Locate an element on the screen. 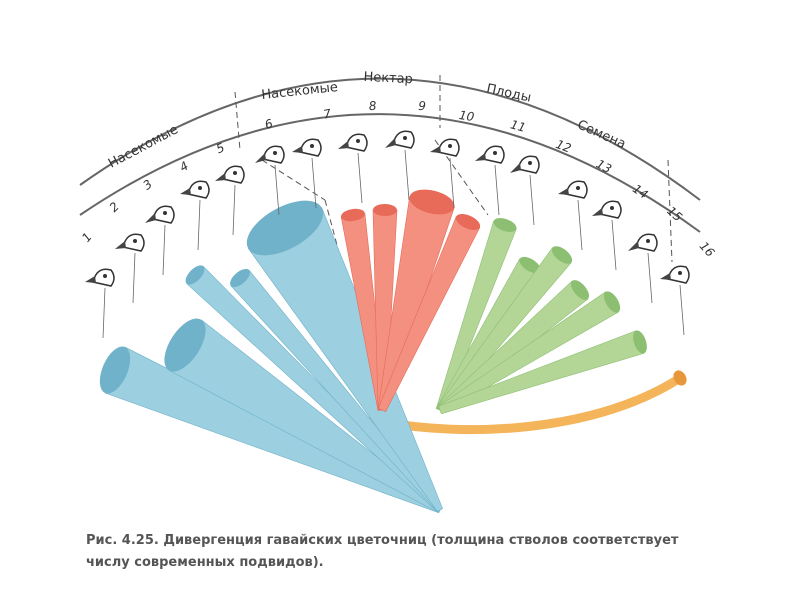 The height and width of the screenshot is (600, 800). group-label: Семена is located at coordinates (601, 135).